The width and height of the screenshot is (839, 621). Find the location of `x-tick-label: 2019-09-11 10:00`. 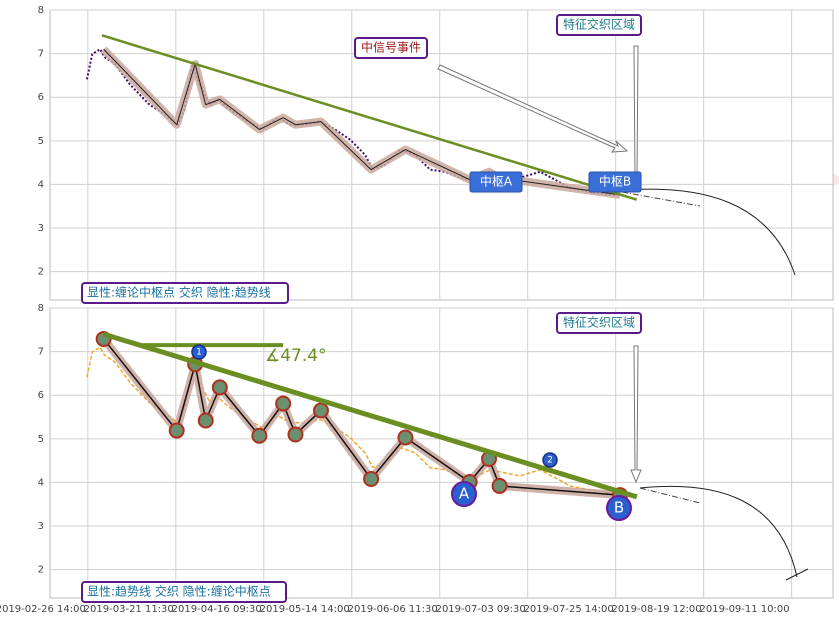

x-tick-label: 2019-09-11 10:00 is located at coordinates (745, 609).